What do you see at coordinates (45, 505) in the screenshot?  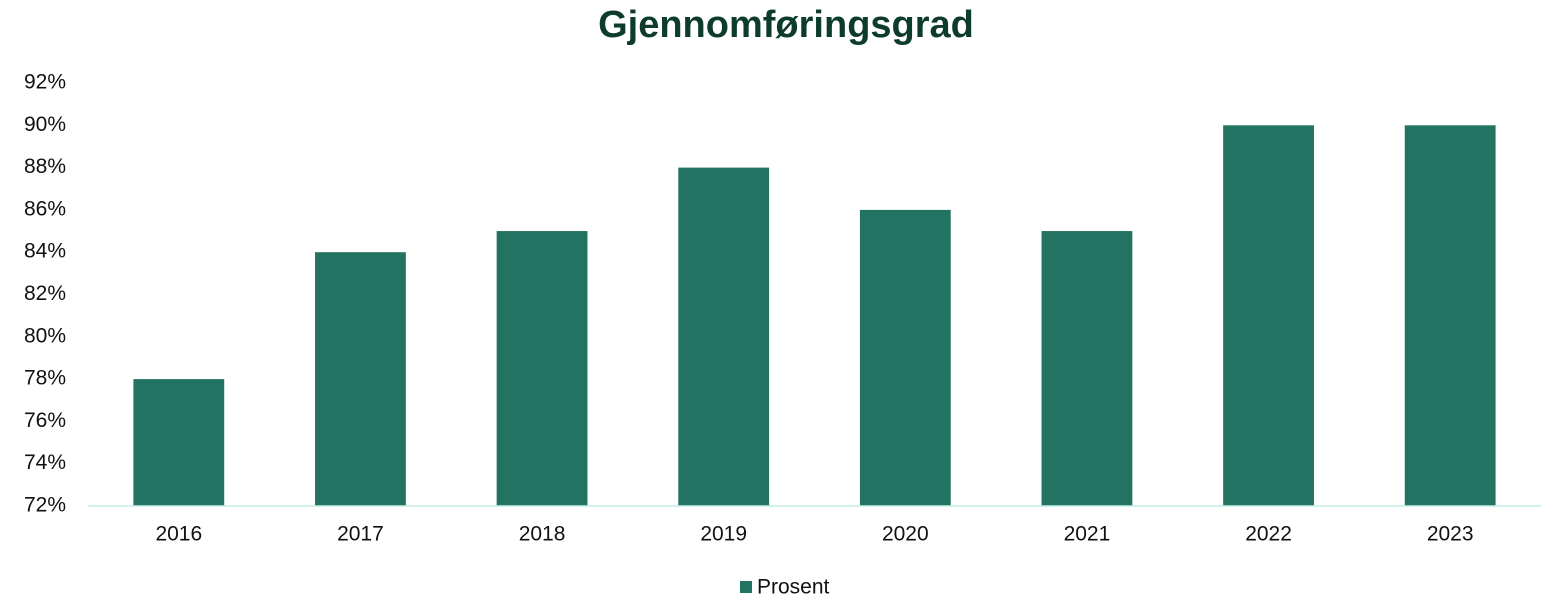 I see `y-tick-label: 72%` at bounding box center [45, 505].